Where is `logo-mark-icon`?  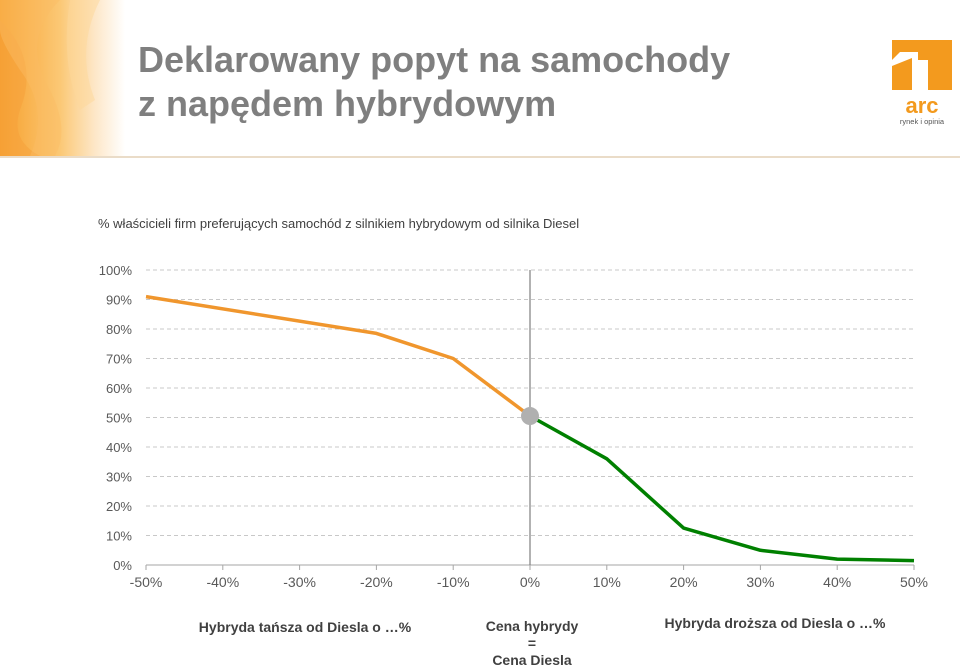
logo-mark-icon is located at coordinates (922, 65).